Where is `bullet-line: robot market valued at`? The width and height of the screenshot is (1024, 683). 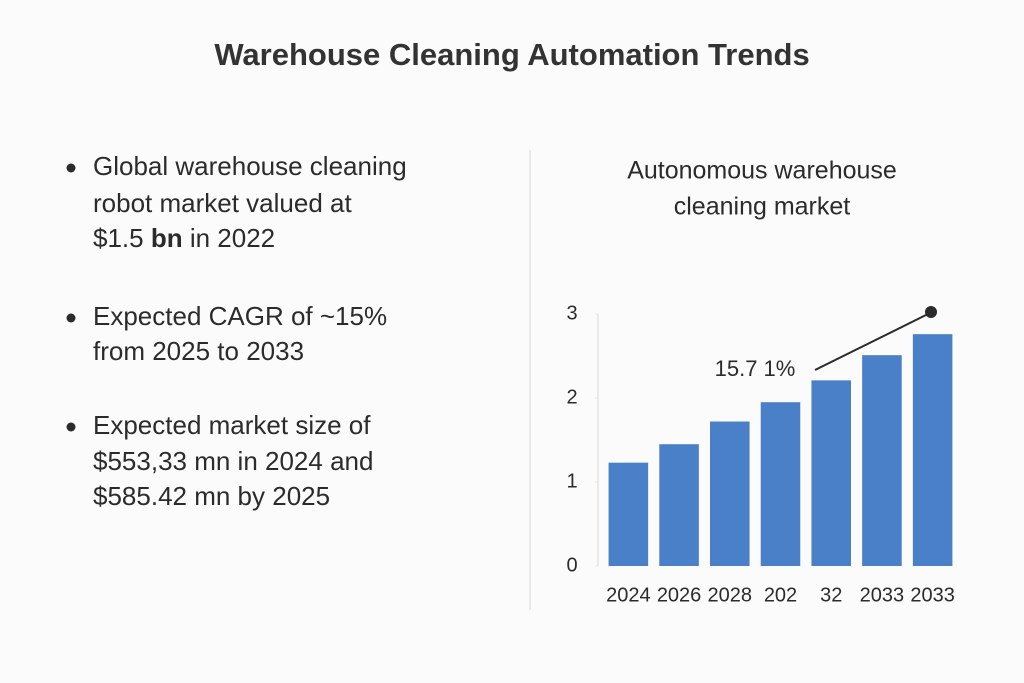 bullet-line: robot market valued at is located at coordinates (222, 203).